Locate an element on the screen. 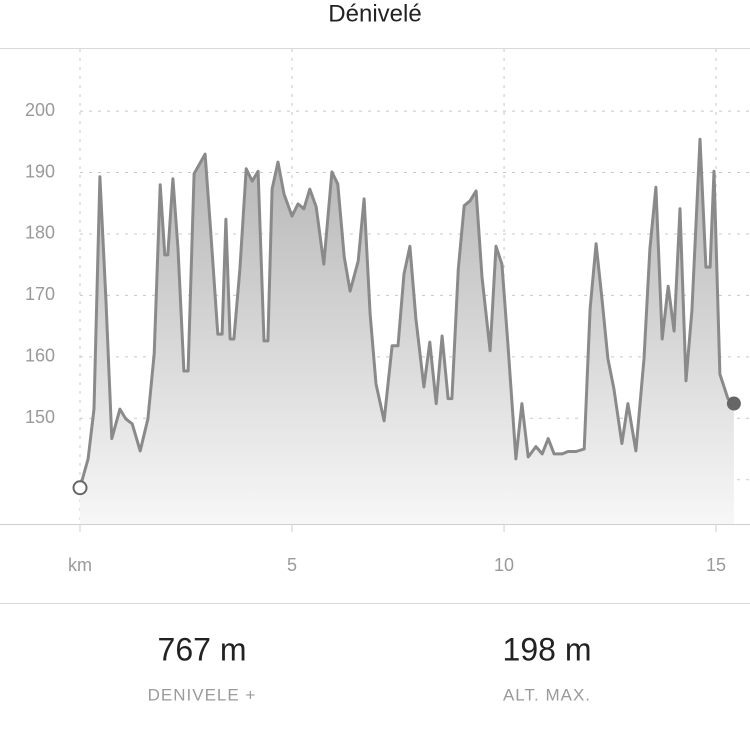 This screenshot has height=732, width=750. stat-label: DENIVELE + is located at coordinates (202, 694).